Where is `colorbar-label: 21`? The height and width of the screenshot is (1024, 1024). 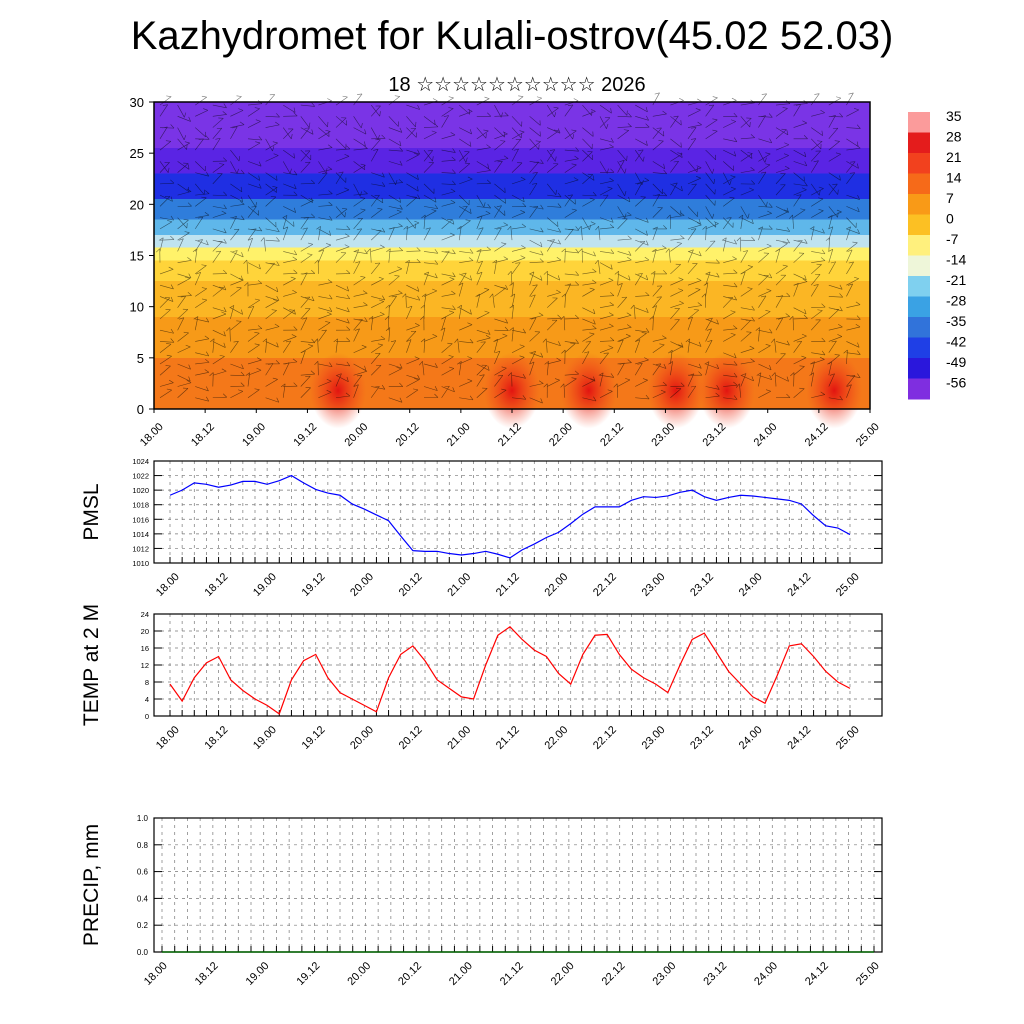
colorbar-label: 21 is located at coordinates (954, 157).